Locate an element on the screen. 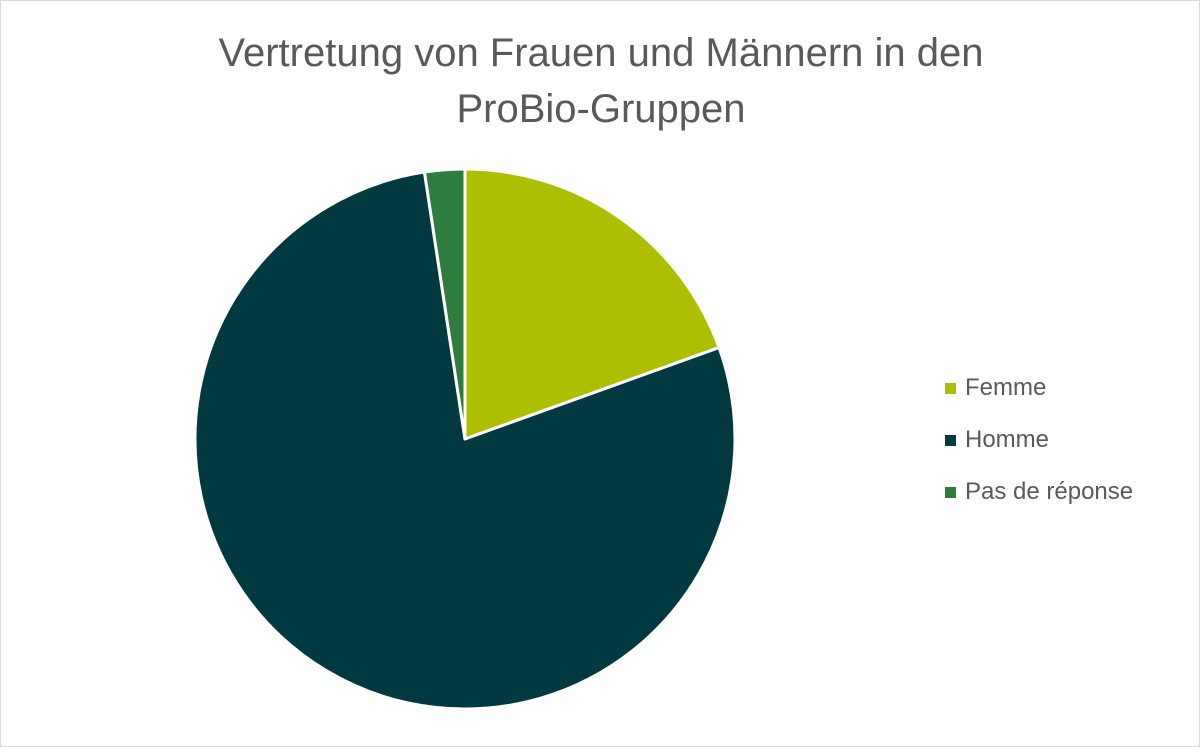 This screenshot has width=1200, height=747. chart-title-line-2: ProBio-Gruppen is located at coordinates (601, 109).